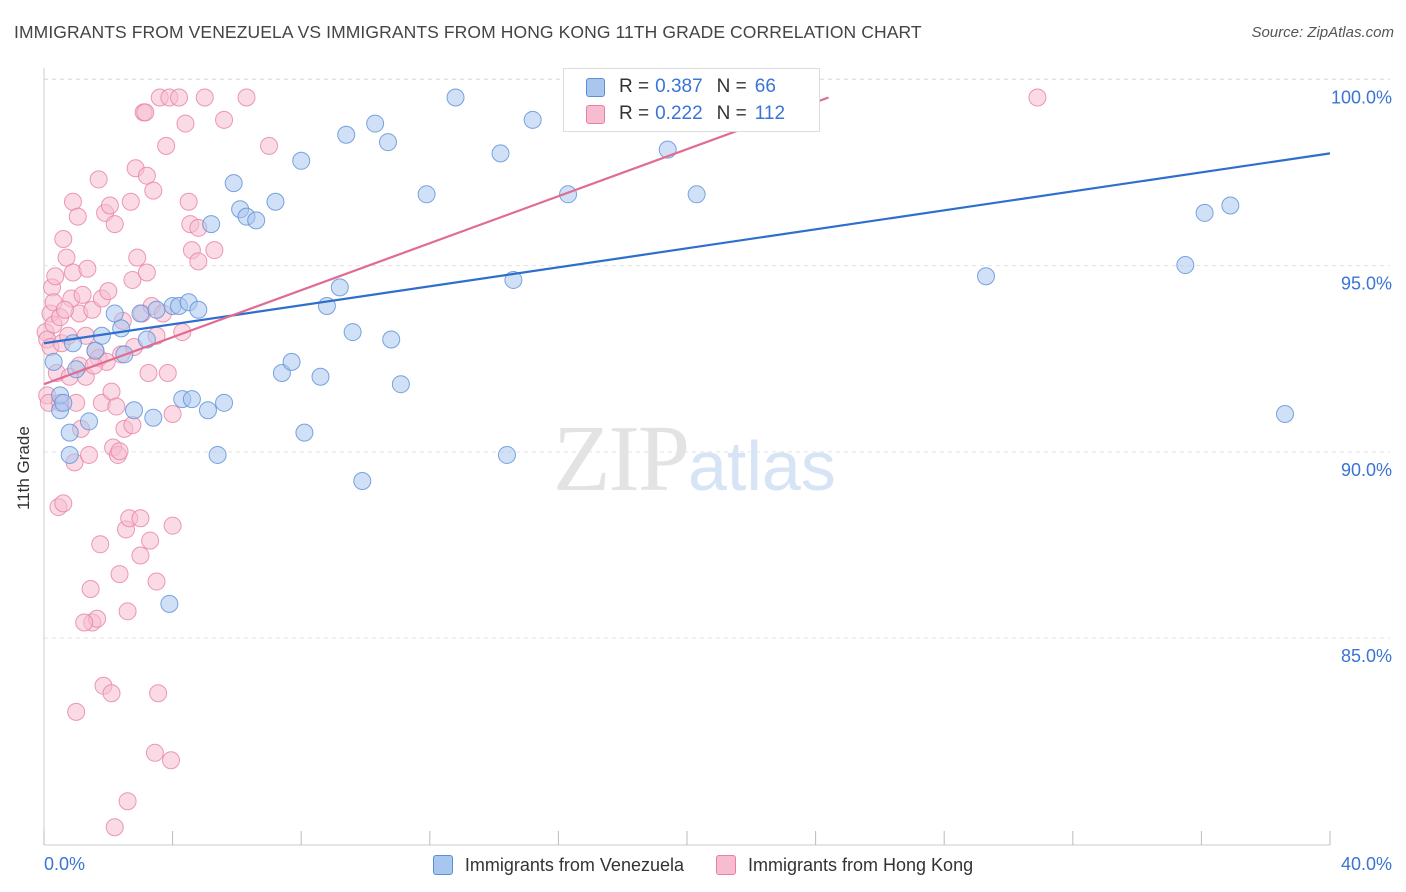 The height and width of the screenshot is (892, 1406). What do you see at coordinates (1366, 656) in the screenshot?
I see `y-tick-label: 85.0%` at bounding box center [1366, 656].